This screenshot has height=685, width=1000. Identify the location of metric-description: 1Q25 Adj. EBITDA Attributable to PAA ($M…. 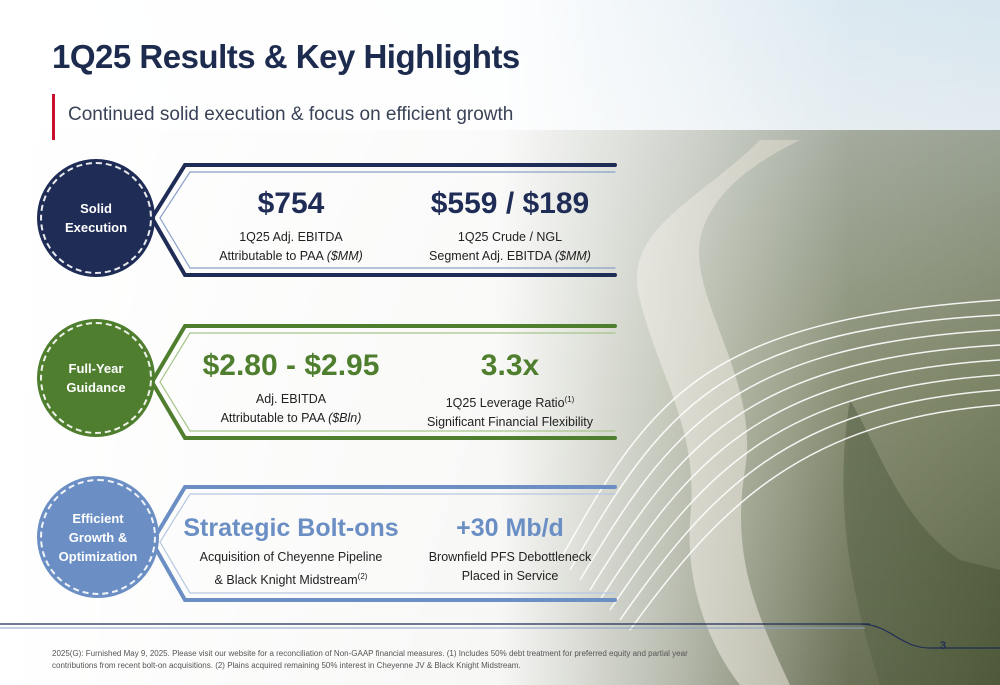
(291, 247).